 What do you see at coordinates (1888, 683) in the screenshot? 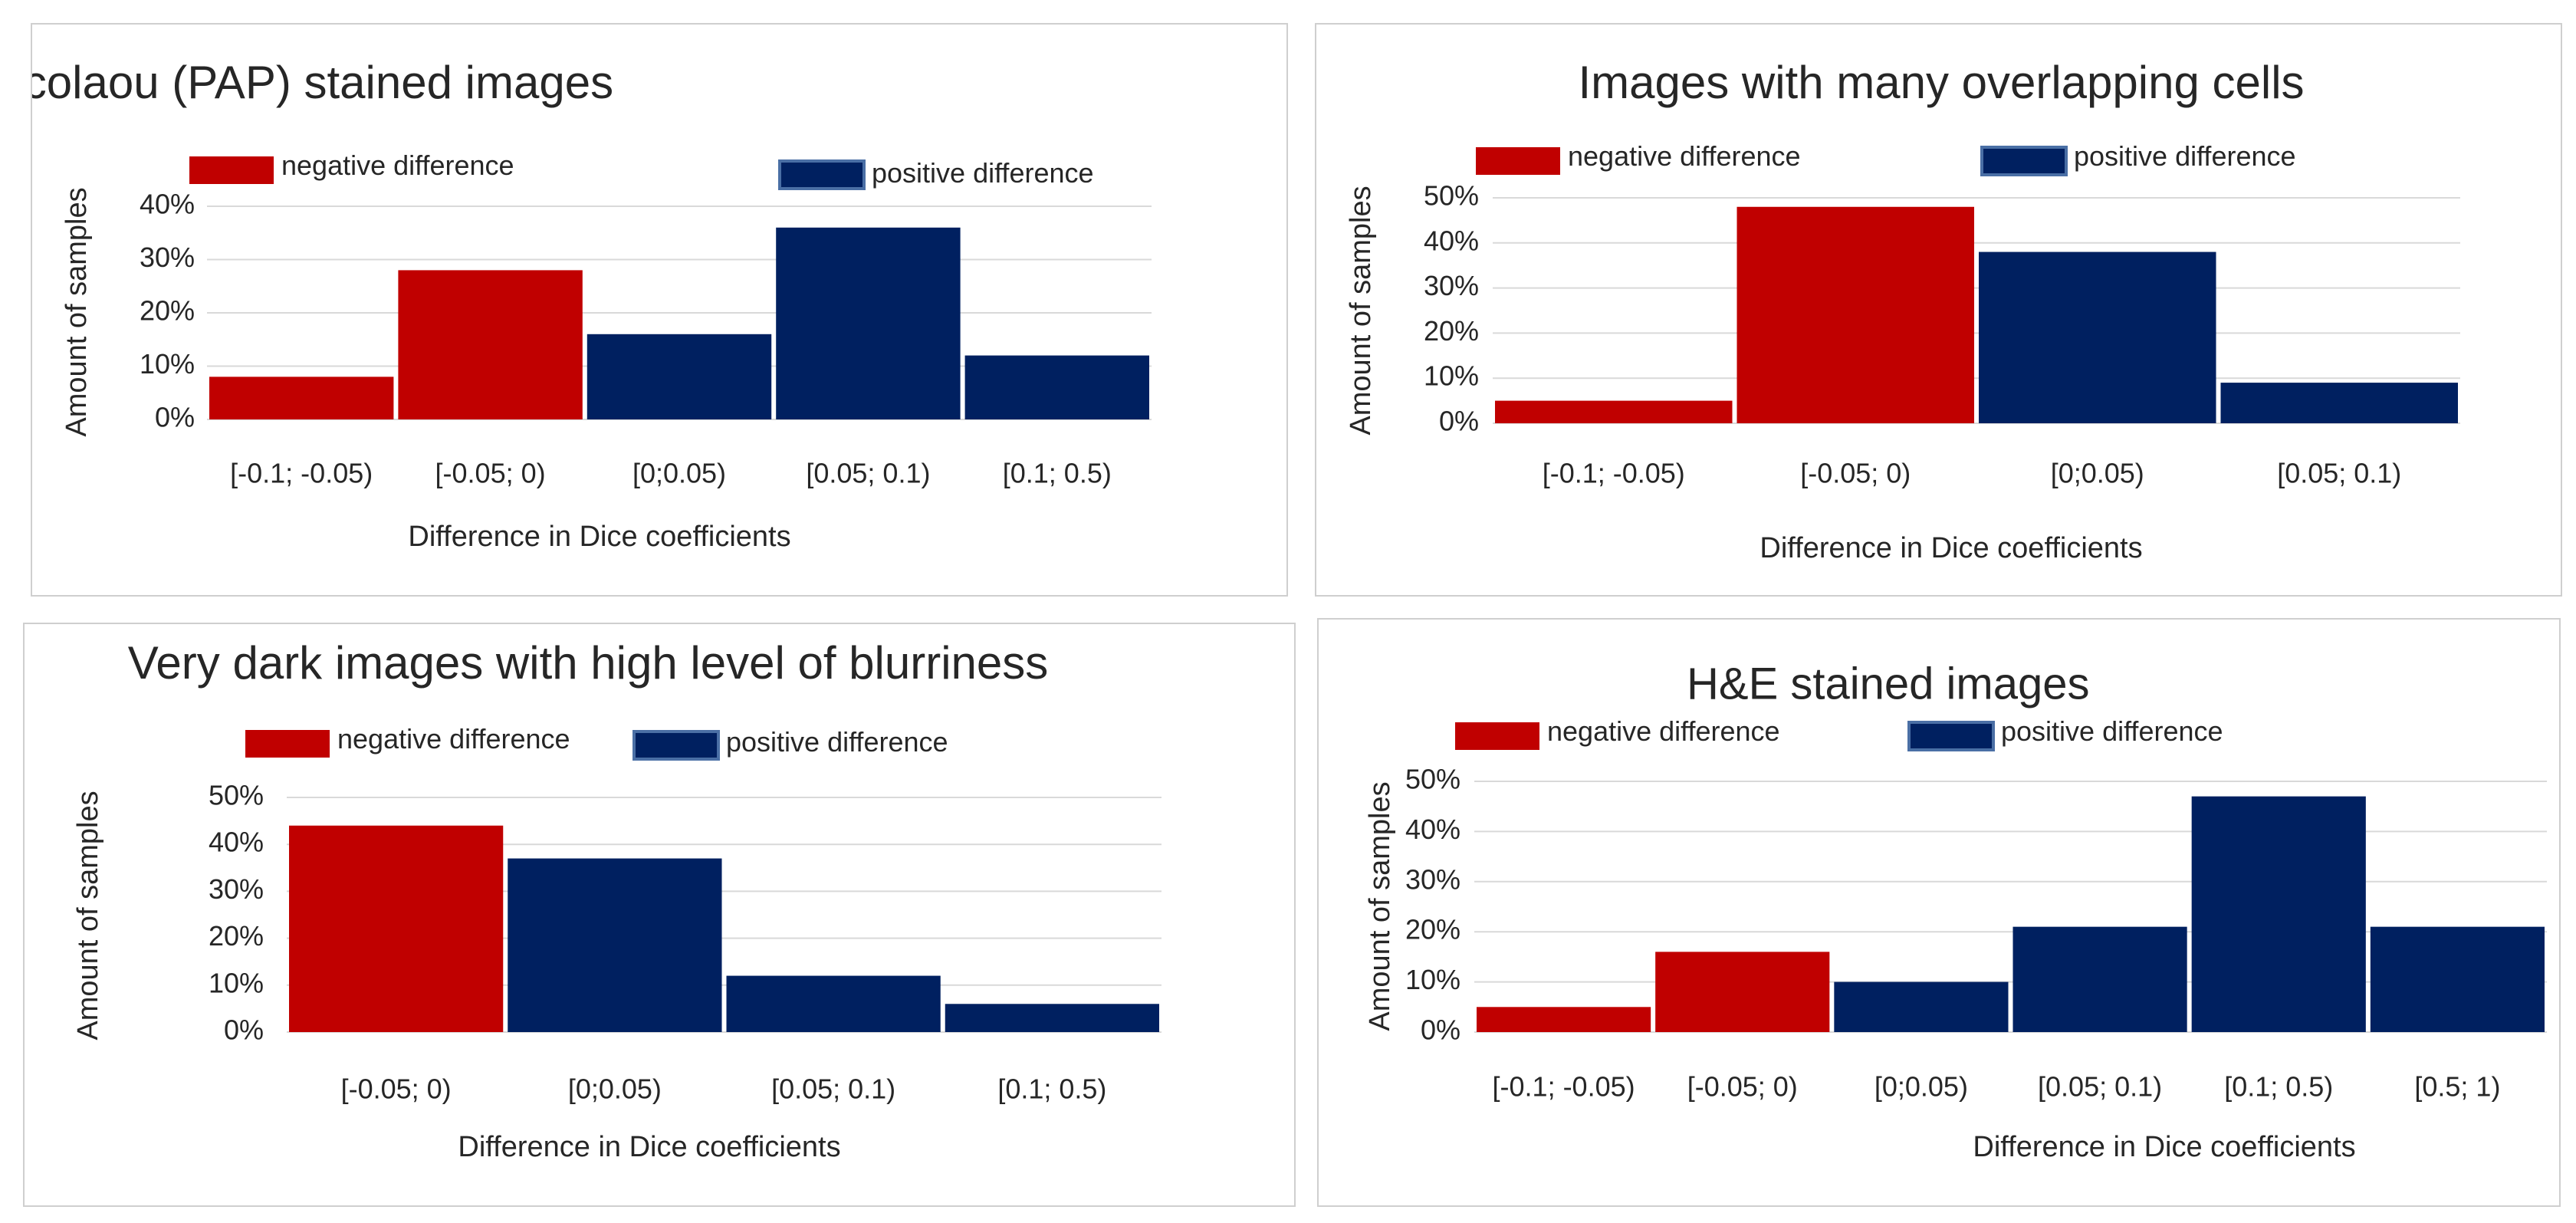
I see `chart-title: H&E stained images` at bounding box center [1888, 683].